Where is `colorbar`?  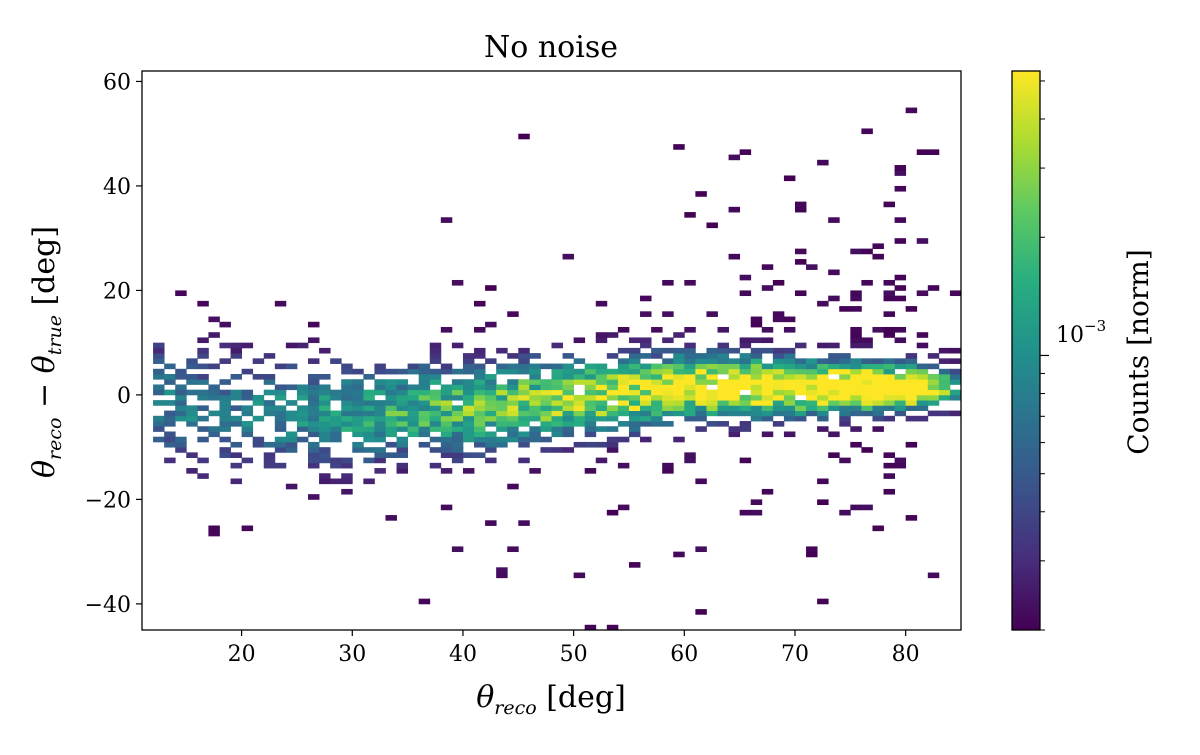 colorbar is located at coordinates (1026, 350).